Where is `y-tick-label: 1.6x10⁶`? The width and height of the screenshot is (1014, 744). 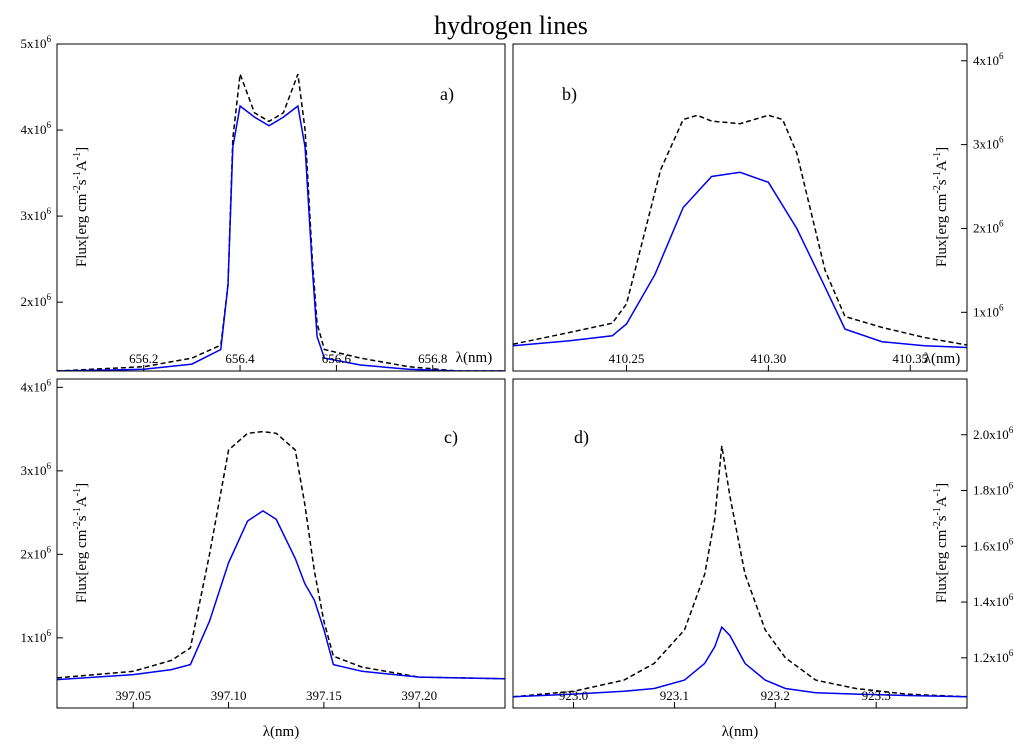
y-tick-label: 1.6x10⁶ is located at coordinates (993, 544).